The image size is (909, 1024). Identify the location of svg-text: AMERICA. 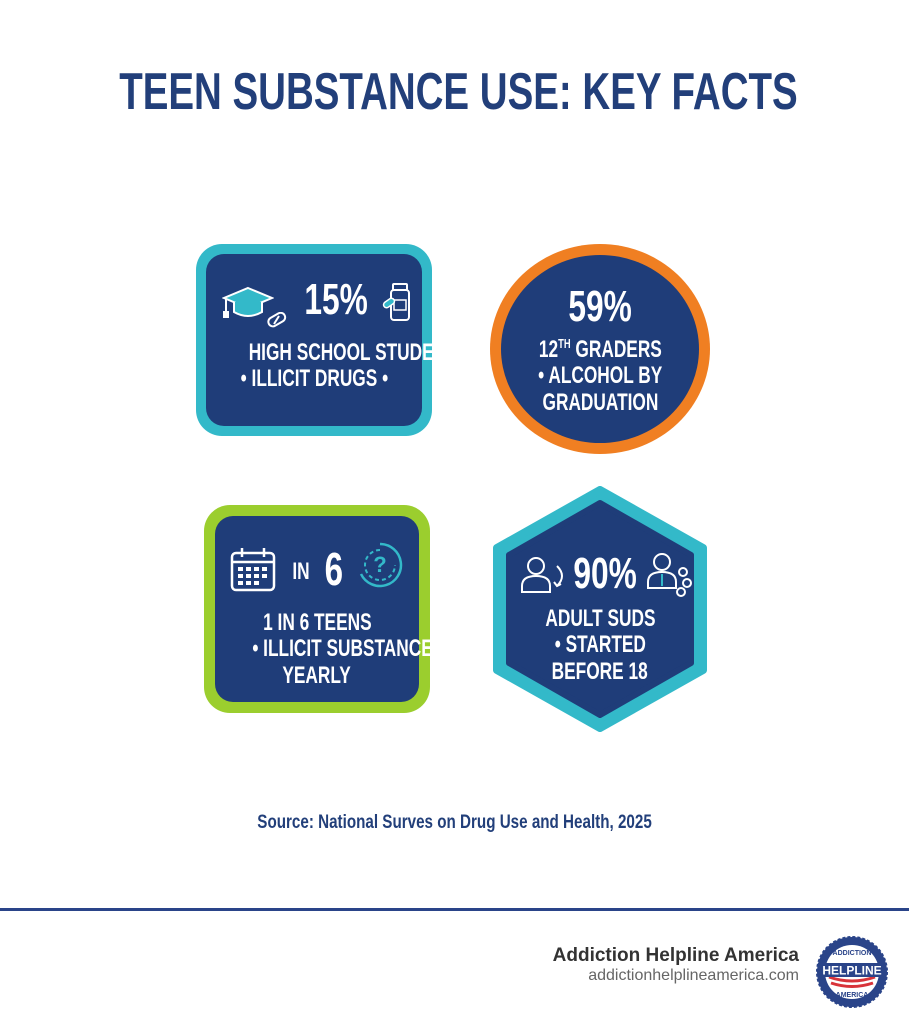
(852, 995).